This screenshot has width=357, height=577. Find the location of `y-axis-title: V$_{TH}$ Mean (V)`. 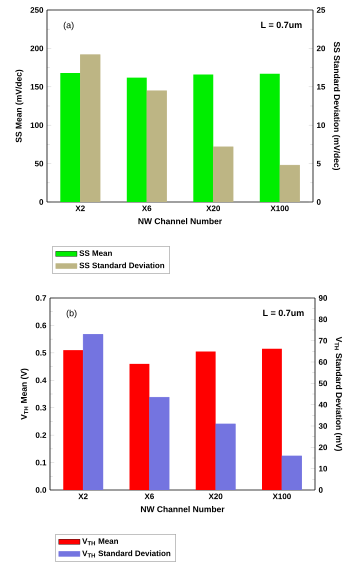

y-axis-title: V$_{TH}$ Mean (V) is located at coordinates (24, 394).